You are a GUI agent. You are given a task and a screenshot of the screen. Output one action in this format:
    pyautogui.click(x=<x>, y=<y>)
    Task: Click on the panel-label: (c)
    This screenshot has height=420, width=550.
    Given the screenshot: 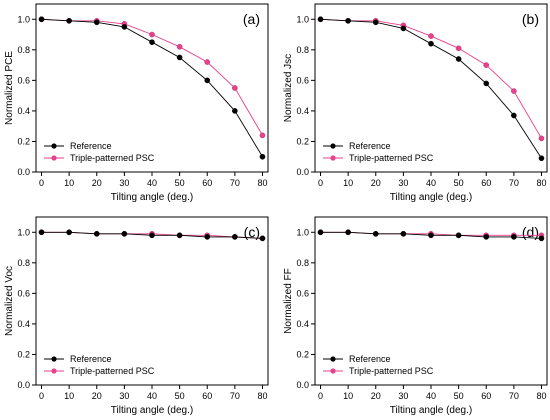 What is the action you would take?
    pyautogui.click(x=252, y=232)
    